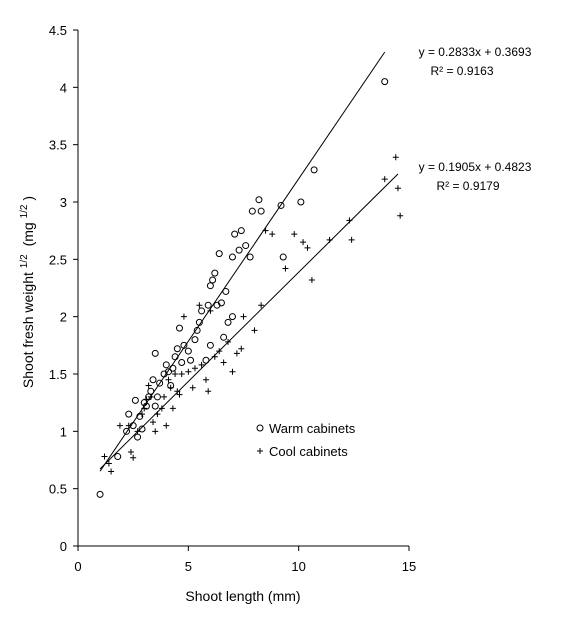 This screenshot has height=624, width=581. Describe the element at coordinates (245, 560) in the screenshot. I see `x-ticks: 0 5 10 15` at that location.